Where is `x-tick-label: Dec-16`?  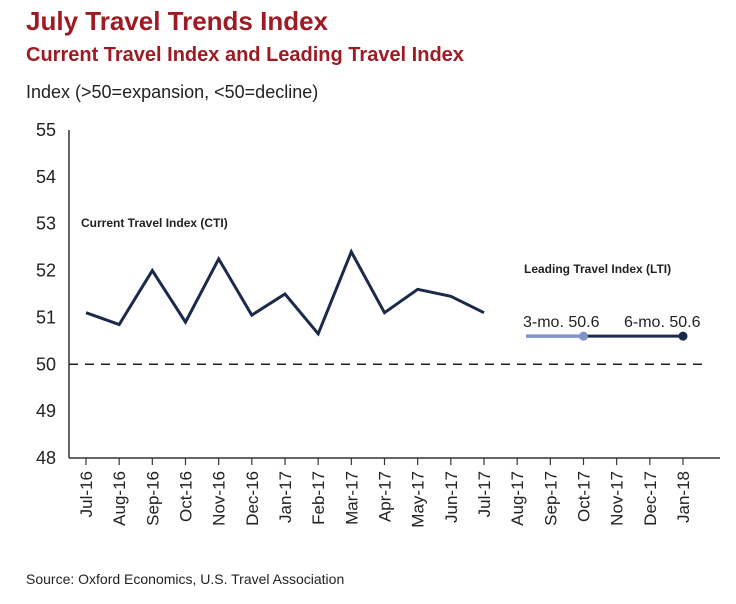
x-tick-label: Dec-16 is located at coordinates (252, 498).